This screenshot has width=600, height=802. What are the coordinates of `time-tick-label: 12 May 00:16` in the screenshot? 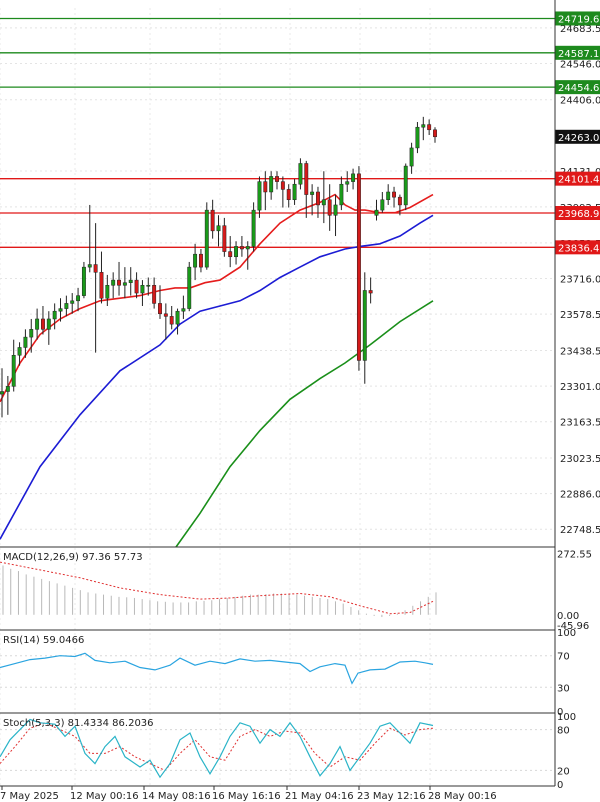 It's located at (104, 796).